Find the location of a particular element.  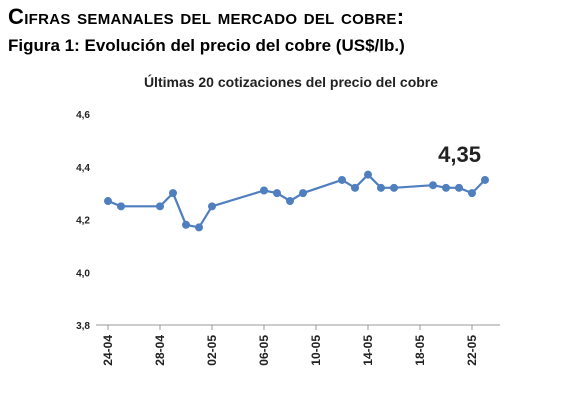

x-tick-label: 14-05 is located at coordinates (368, 350).